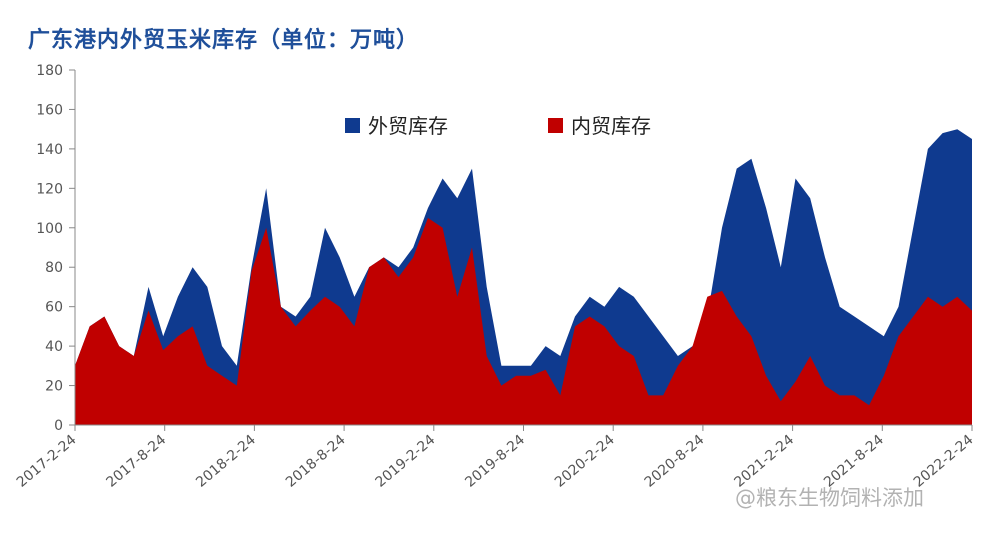 This screenshot has width=1000, height=534. I want to click on x-tick-label: 2018-2-24, so click(226, 461).